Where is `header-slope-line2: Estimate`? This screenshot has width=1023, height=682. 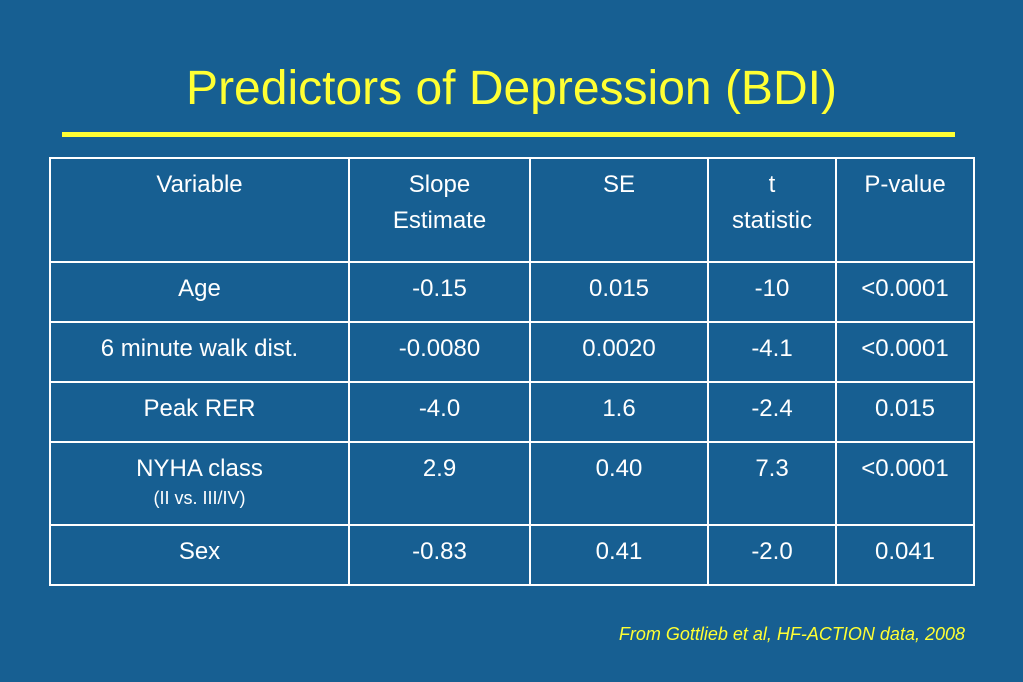 header-slope-line2: Estimate is located at coordinates (439, 220).